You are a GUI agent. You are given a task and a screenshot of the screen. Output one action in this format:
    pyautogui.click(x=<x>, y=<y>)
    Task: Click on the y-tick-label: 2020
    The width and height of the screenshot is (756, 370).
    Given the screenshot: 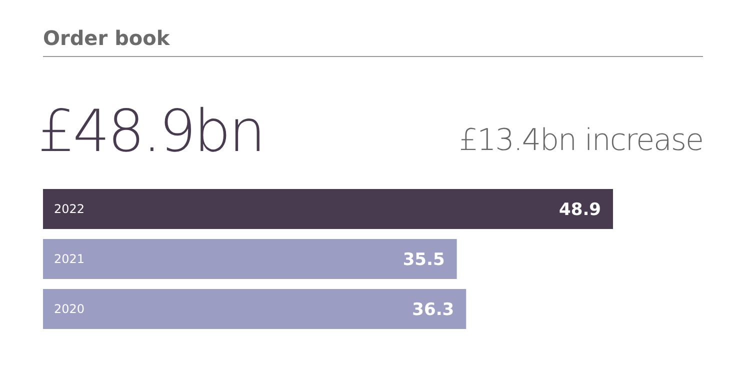 What is the action you would take?
    pyautogui.click(x=69, y=309)
    